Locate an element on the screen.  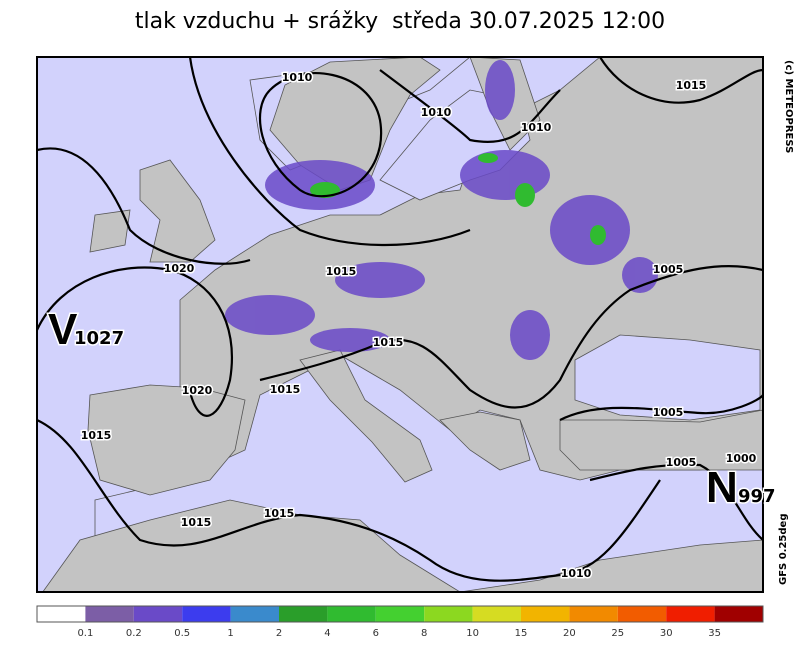
legend-label: 6 is located at coordinates (376, 633).